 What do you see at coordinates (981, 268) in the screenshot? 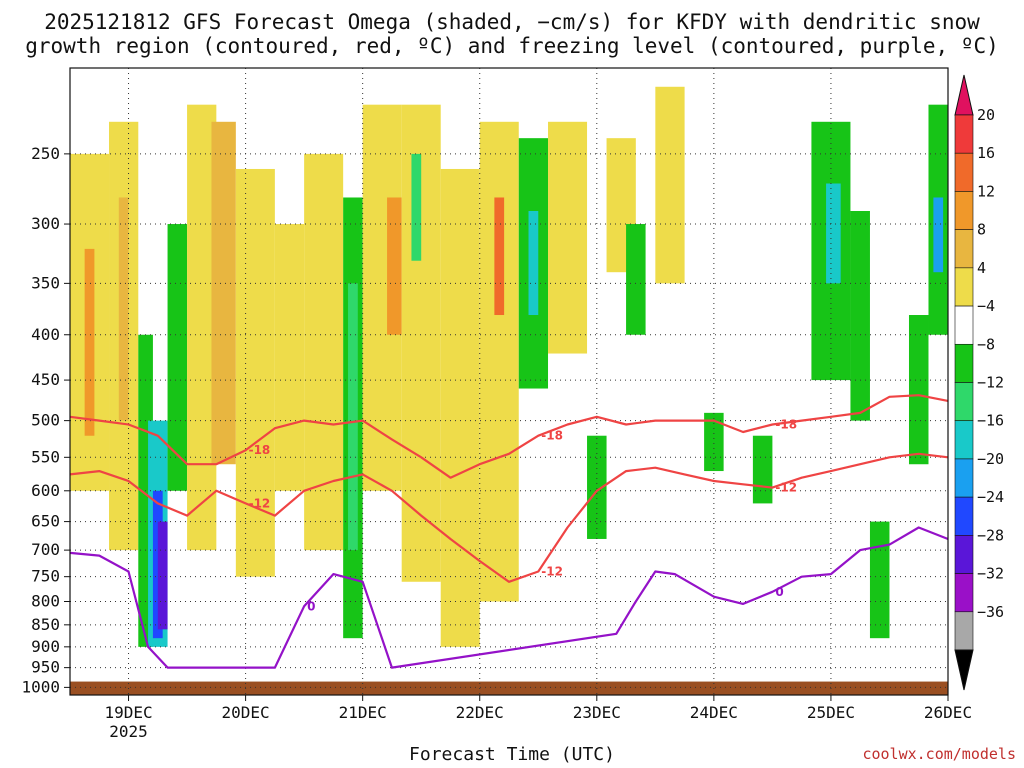
I see `colorbar-label-4: 4` at bounding box center [981, 268].